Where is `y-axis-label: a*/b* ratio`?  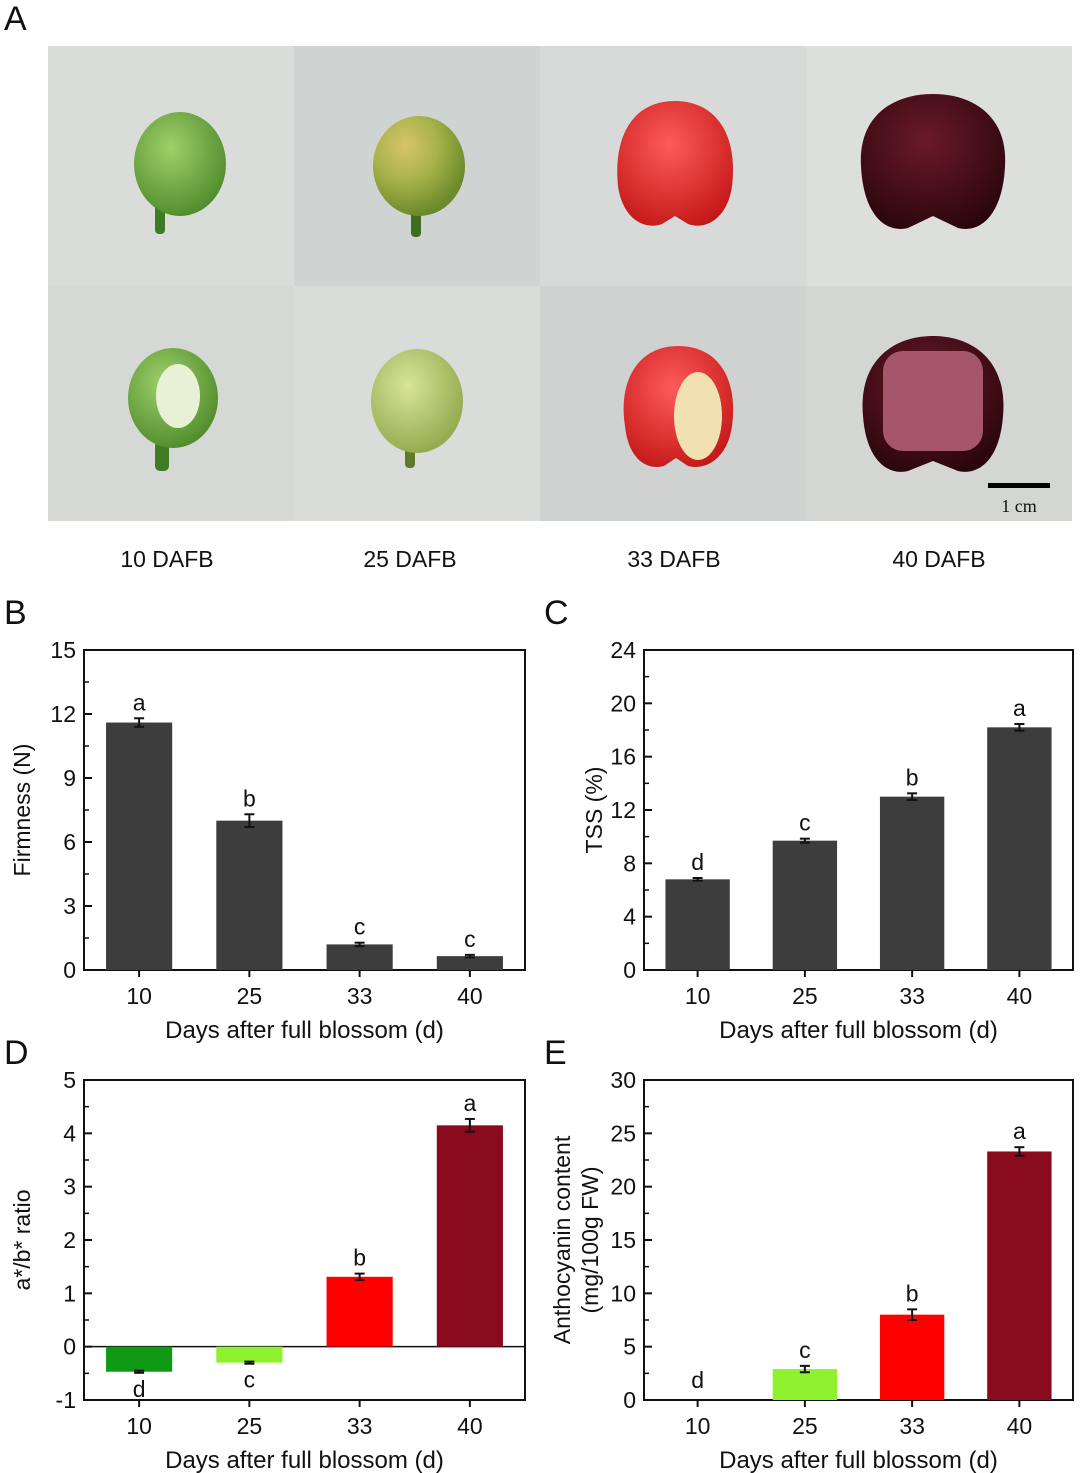 y-axis-label: a*/b* ratio is located at coordinates (22, 1239).